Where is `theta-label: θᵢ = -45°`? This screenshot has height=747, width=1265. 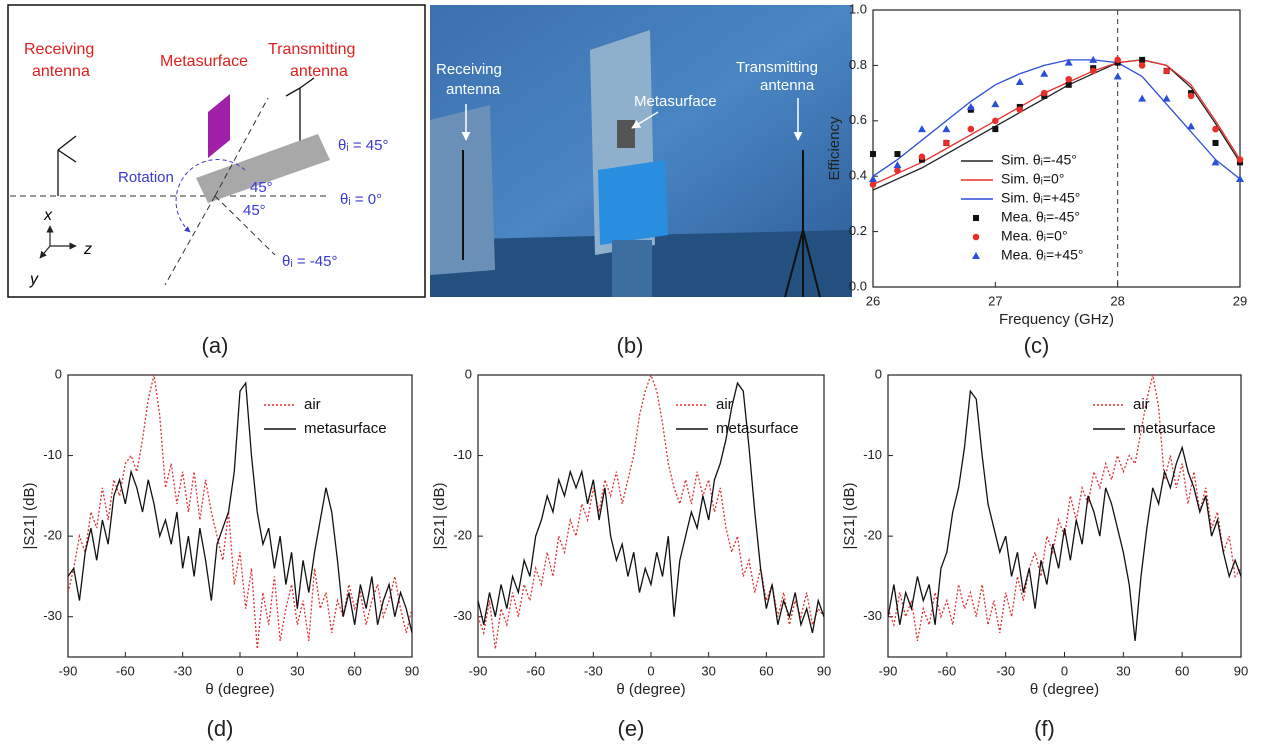 theta-label: θᵢ = -45° is located at coordinates (309, 261).